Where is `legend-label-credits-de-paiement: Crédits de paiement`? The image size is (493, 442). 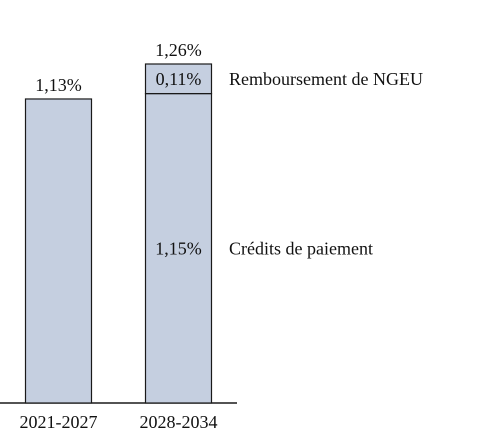 legend-label-credits-de-paiement: Crédits de paiement is located at coordinates (301, 248).